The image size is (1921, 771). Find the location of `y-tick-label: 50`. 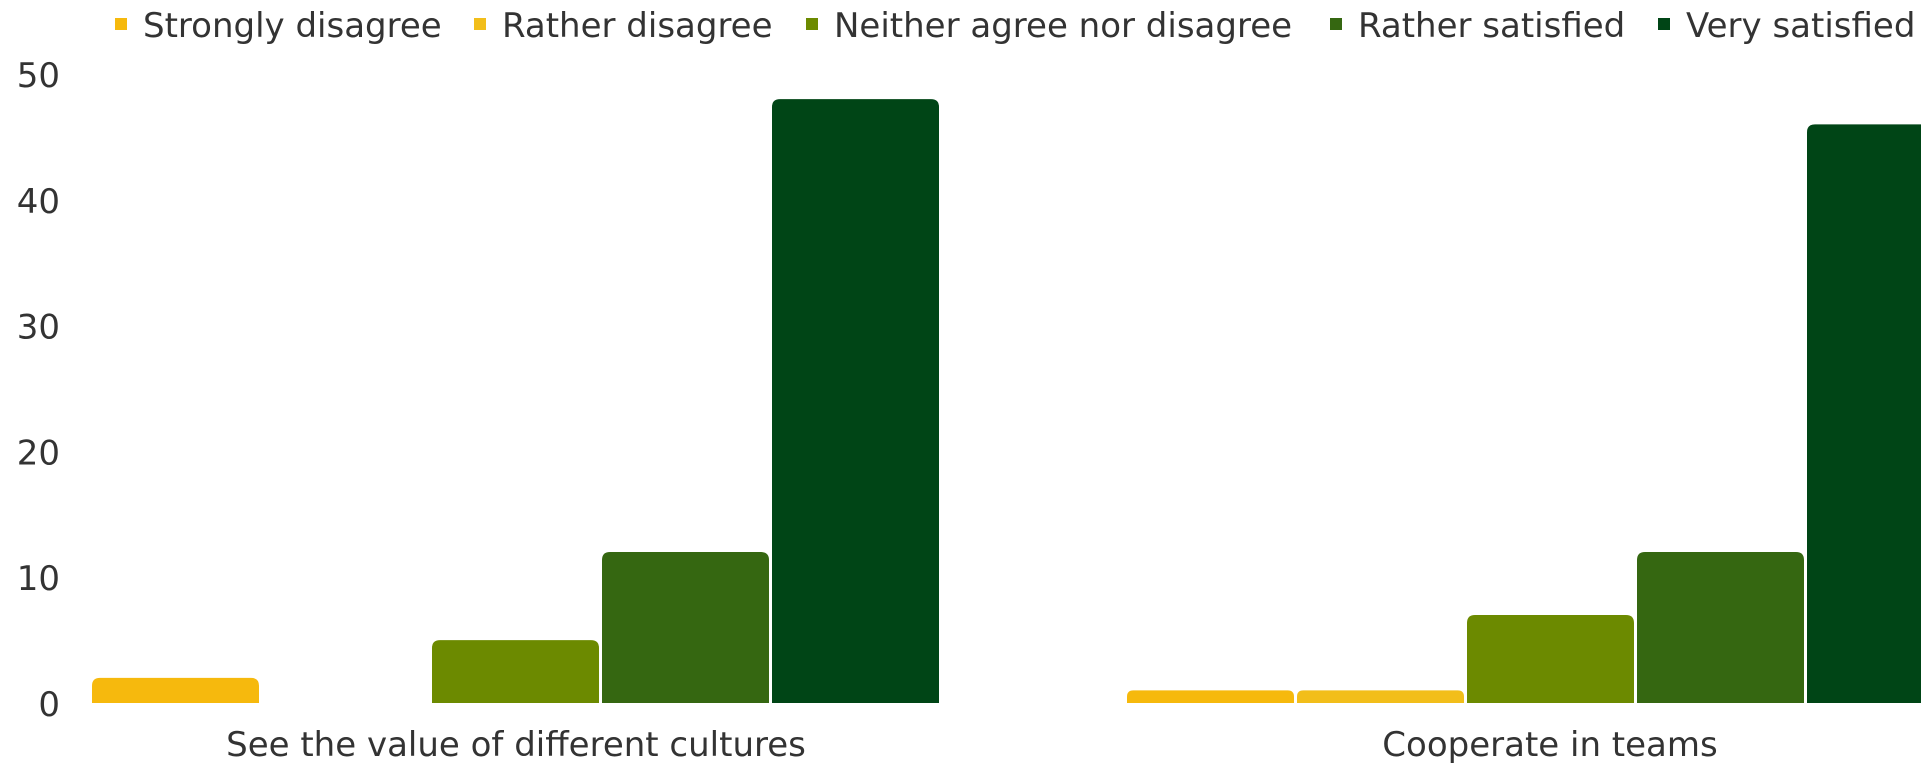

y-tick-label: 50 is located at coordinates (38, 76).